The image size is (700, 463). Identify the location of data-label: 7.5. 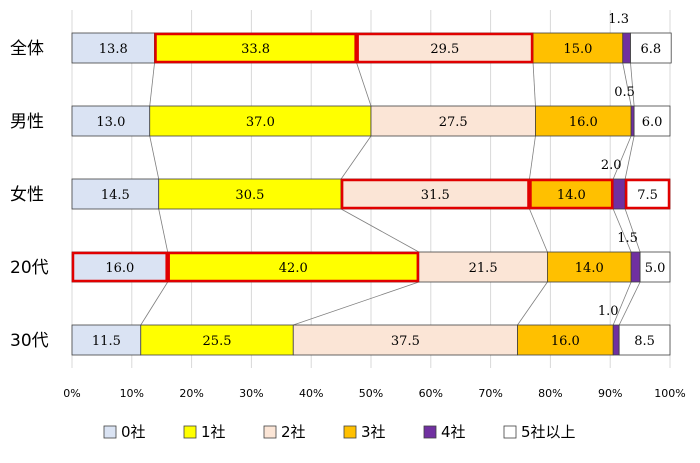
(647, 195).